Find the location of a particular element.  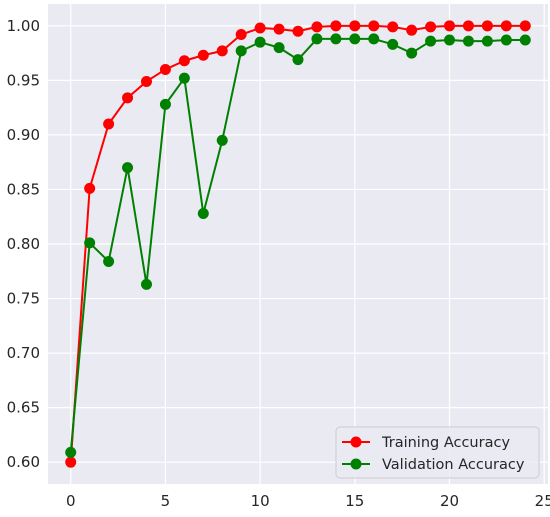

x-tick-label: 5 is located at coordinates (166, 501).